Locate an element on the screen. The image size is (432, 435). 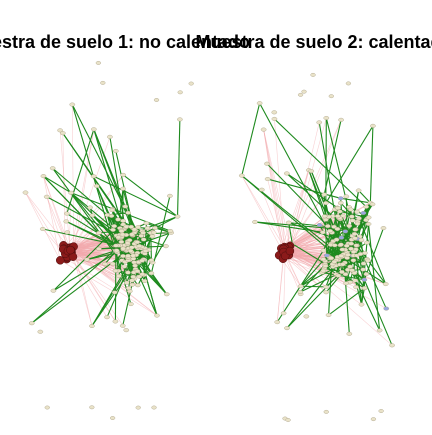
panel-2-title: Muestra de suelo 2: calentado is located at coordinates (313, 42).